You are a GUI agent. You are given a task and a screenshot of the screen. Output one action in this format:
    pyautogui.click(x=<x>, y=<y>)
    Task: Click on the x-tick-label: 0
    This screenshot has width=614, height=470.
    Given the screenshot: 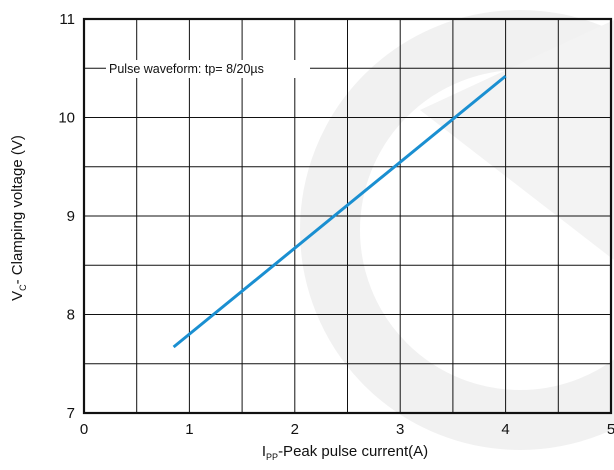 What is the action you would take?
    pyautogui.click(x=84, y=429)
    